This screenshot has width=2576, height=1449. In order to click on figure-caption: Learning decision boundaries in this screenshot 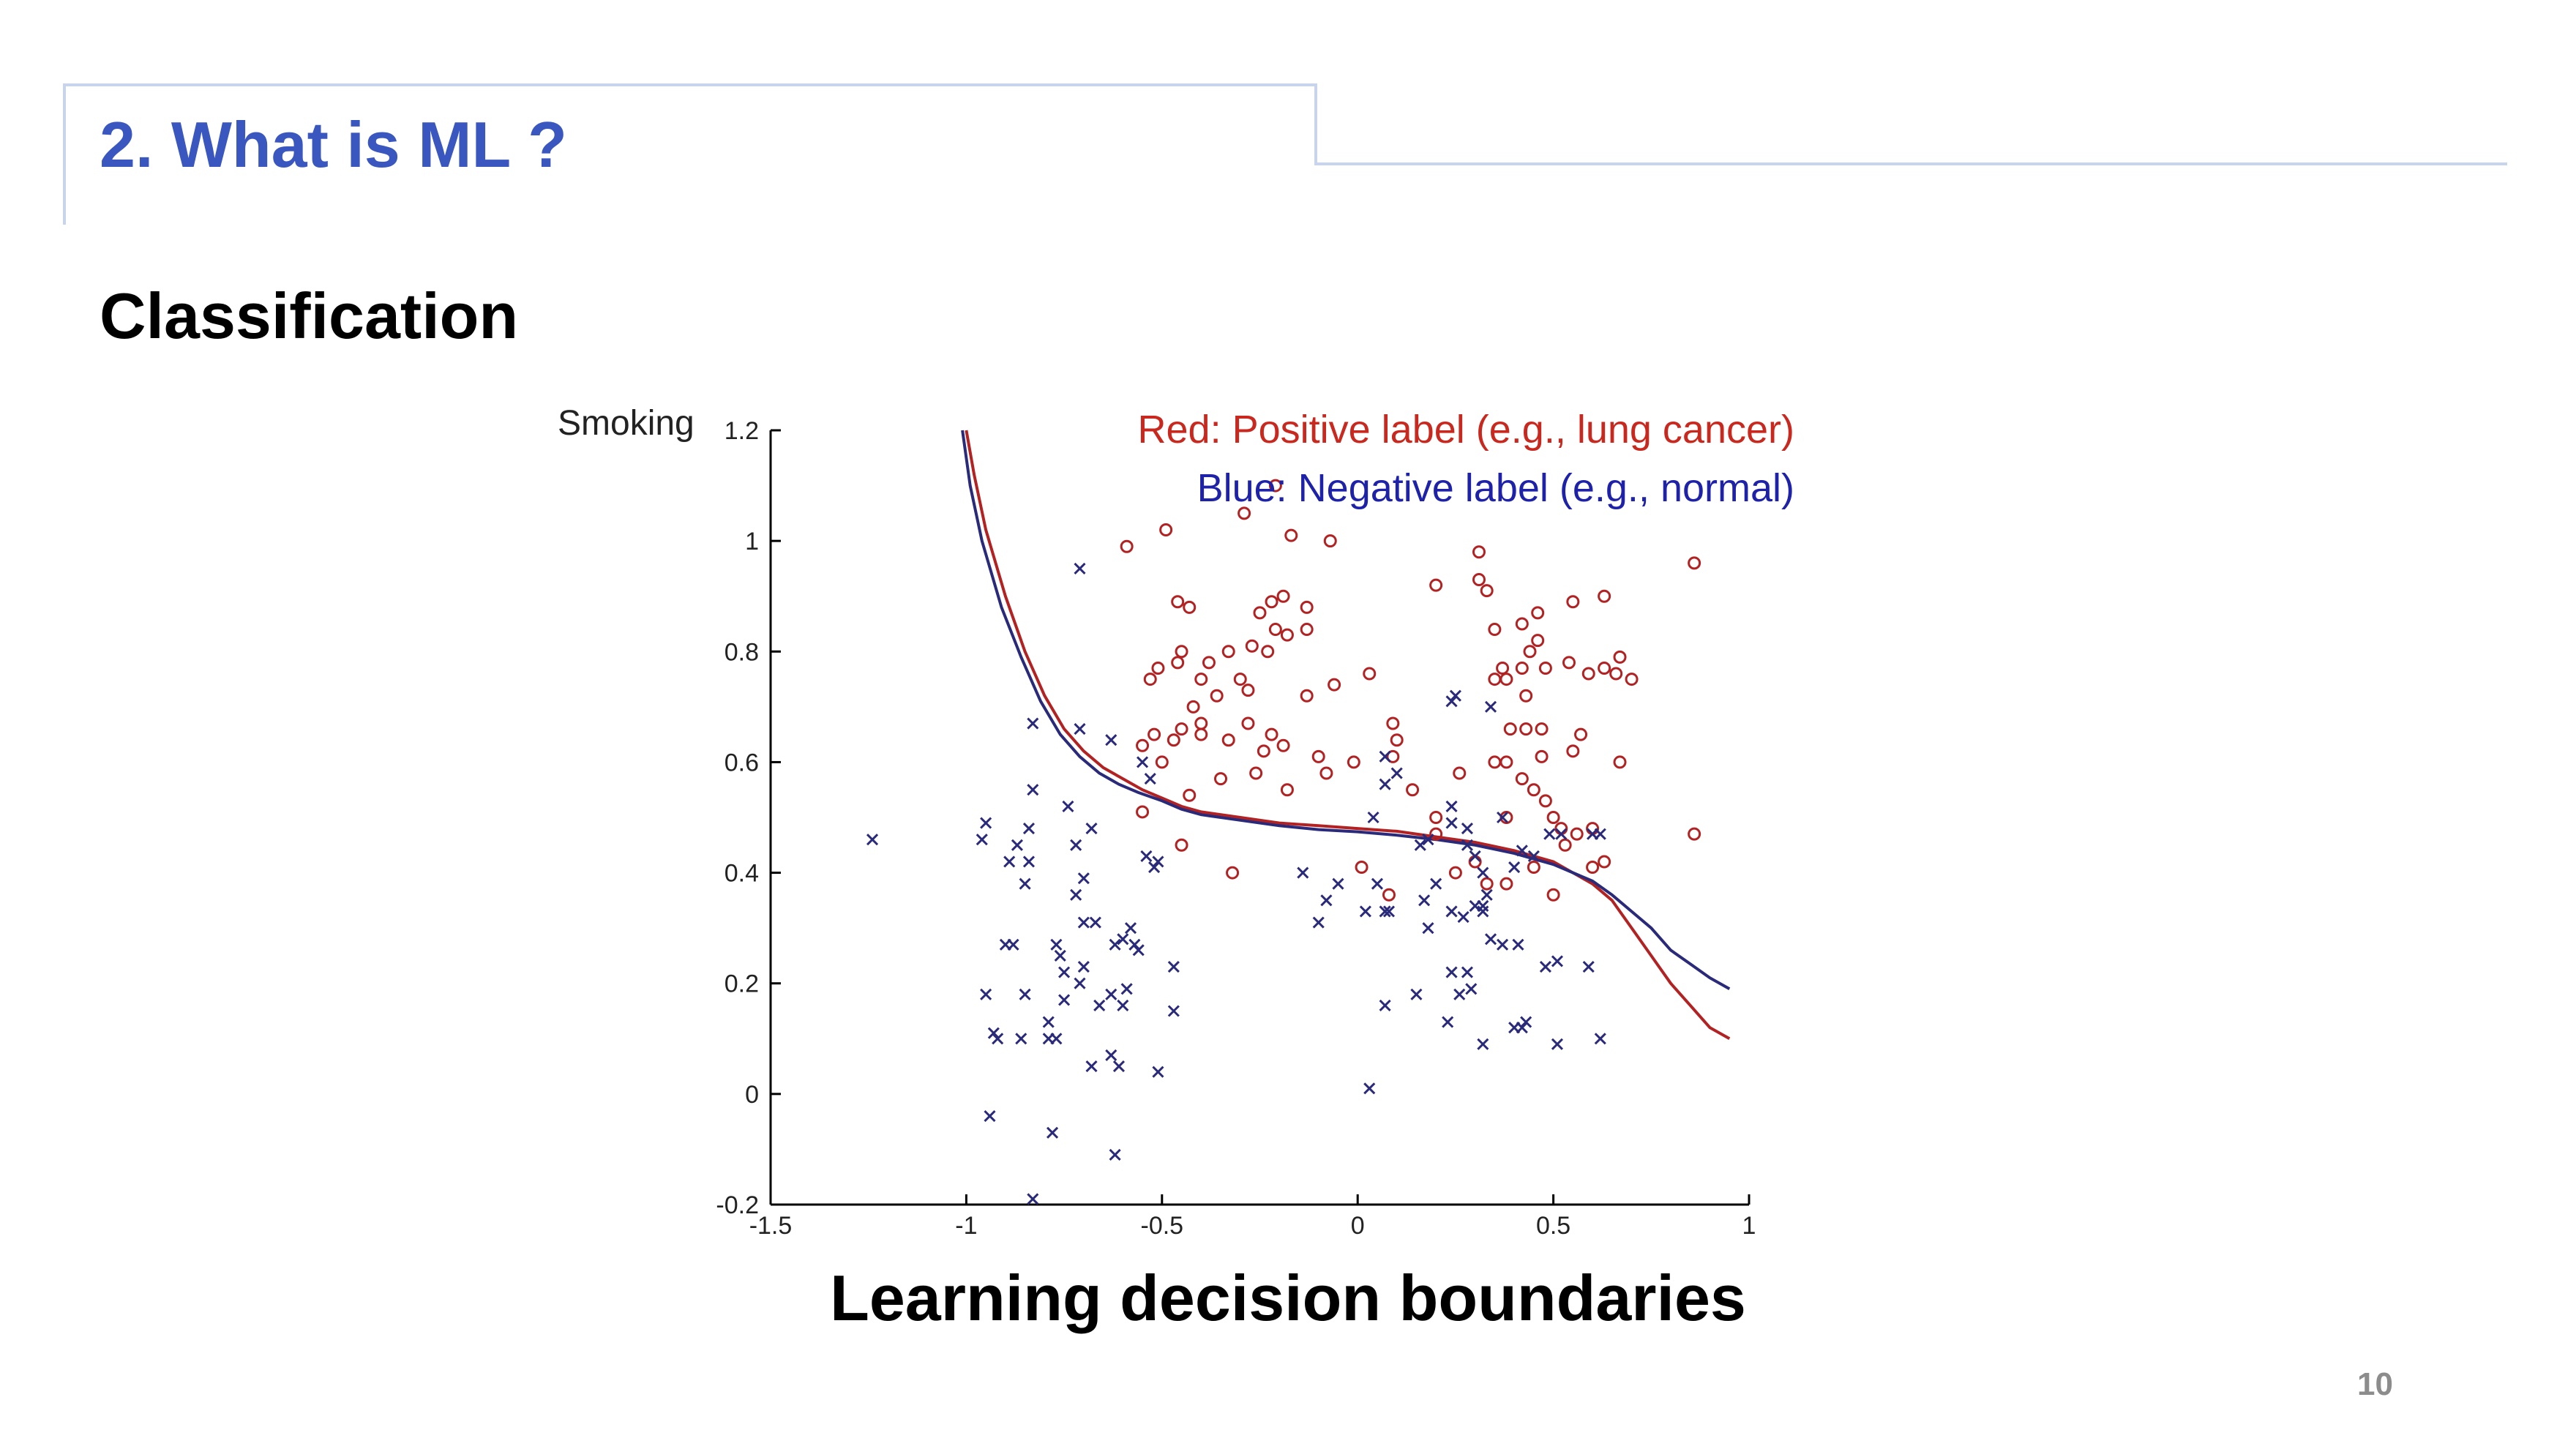, I will do `click(1288, 1298)`.